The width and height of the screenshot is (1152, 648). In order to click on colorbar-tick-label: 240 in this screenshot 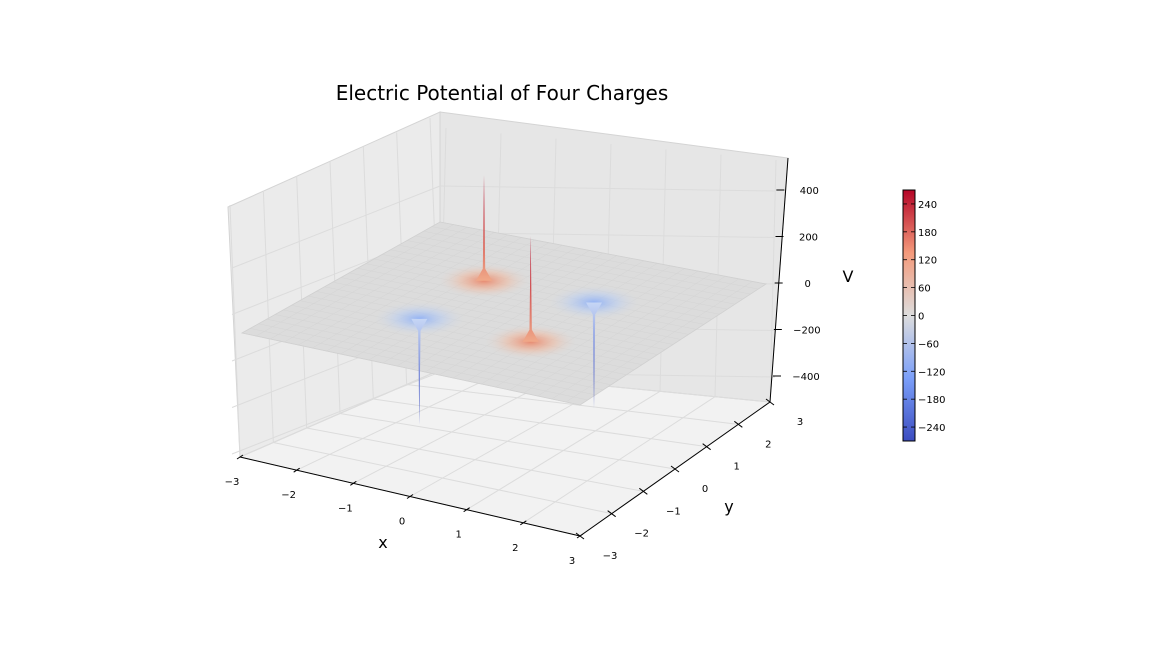, I will do `click(927, 205)`.